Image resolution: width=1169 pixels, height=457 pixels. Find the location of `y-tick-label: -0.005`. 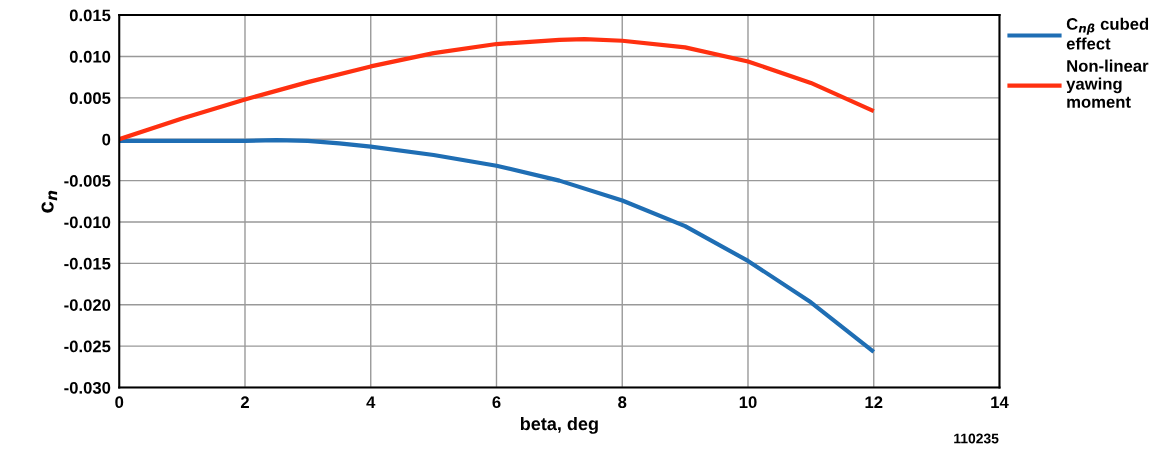

y-tick-label: -0.005 is located at coordinates (87, 181).